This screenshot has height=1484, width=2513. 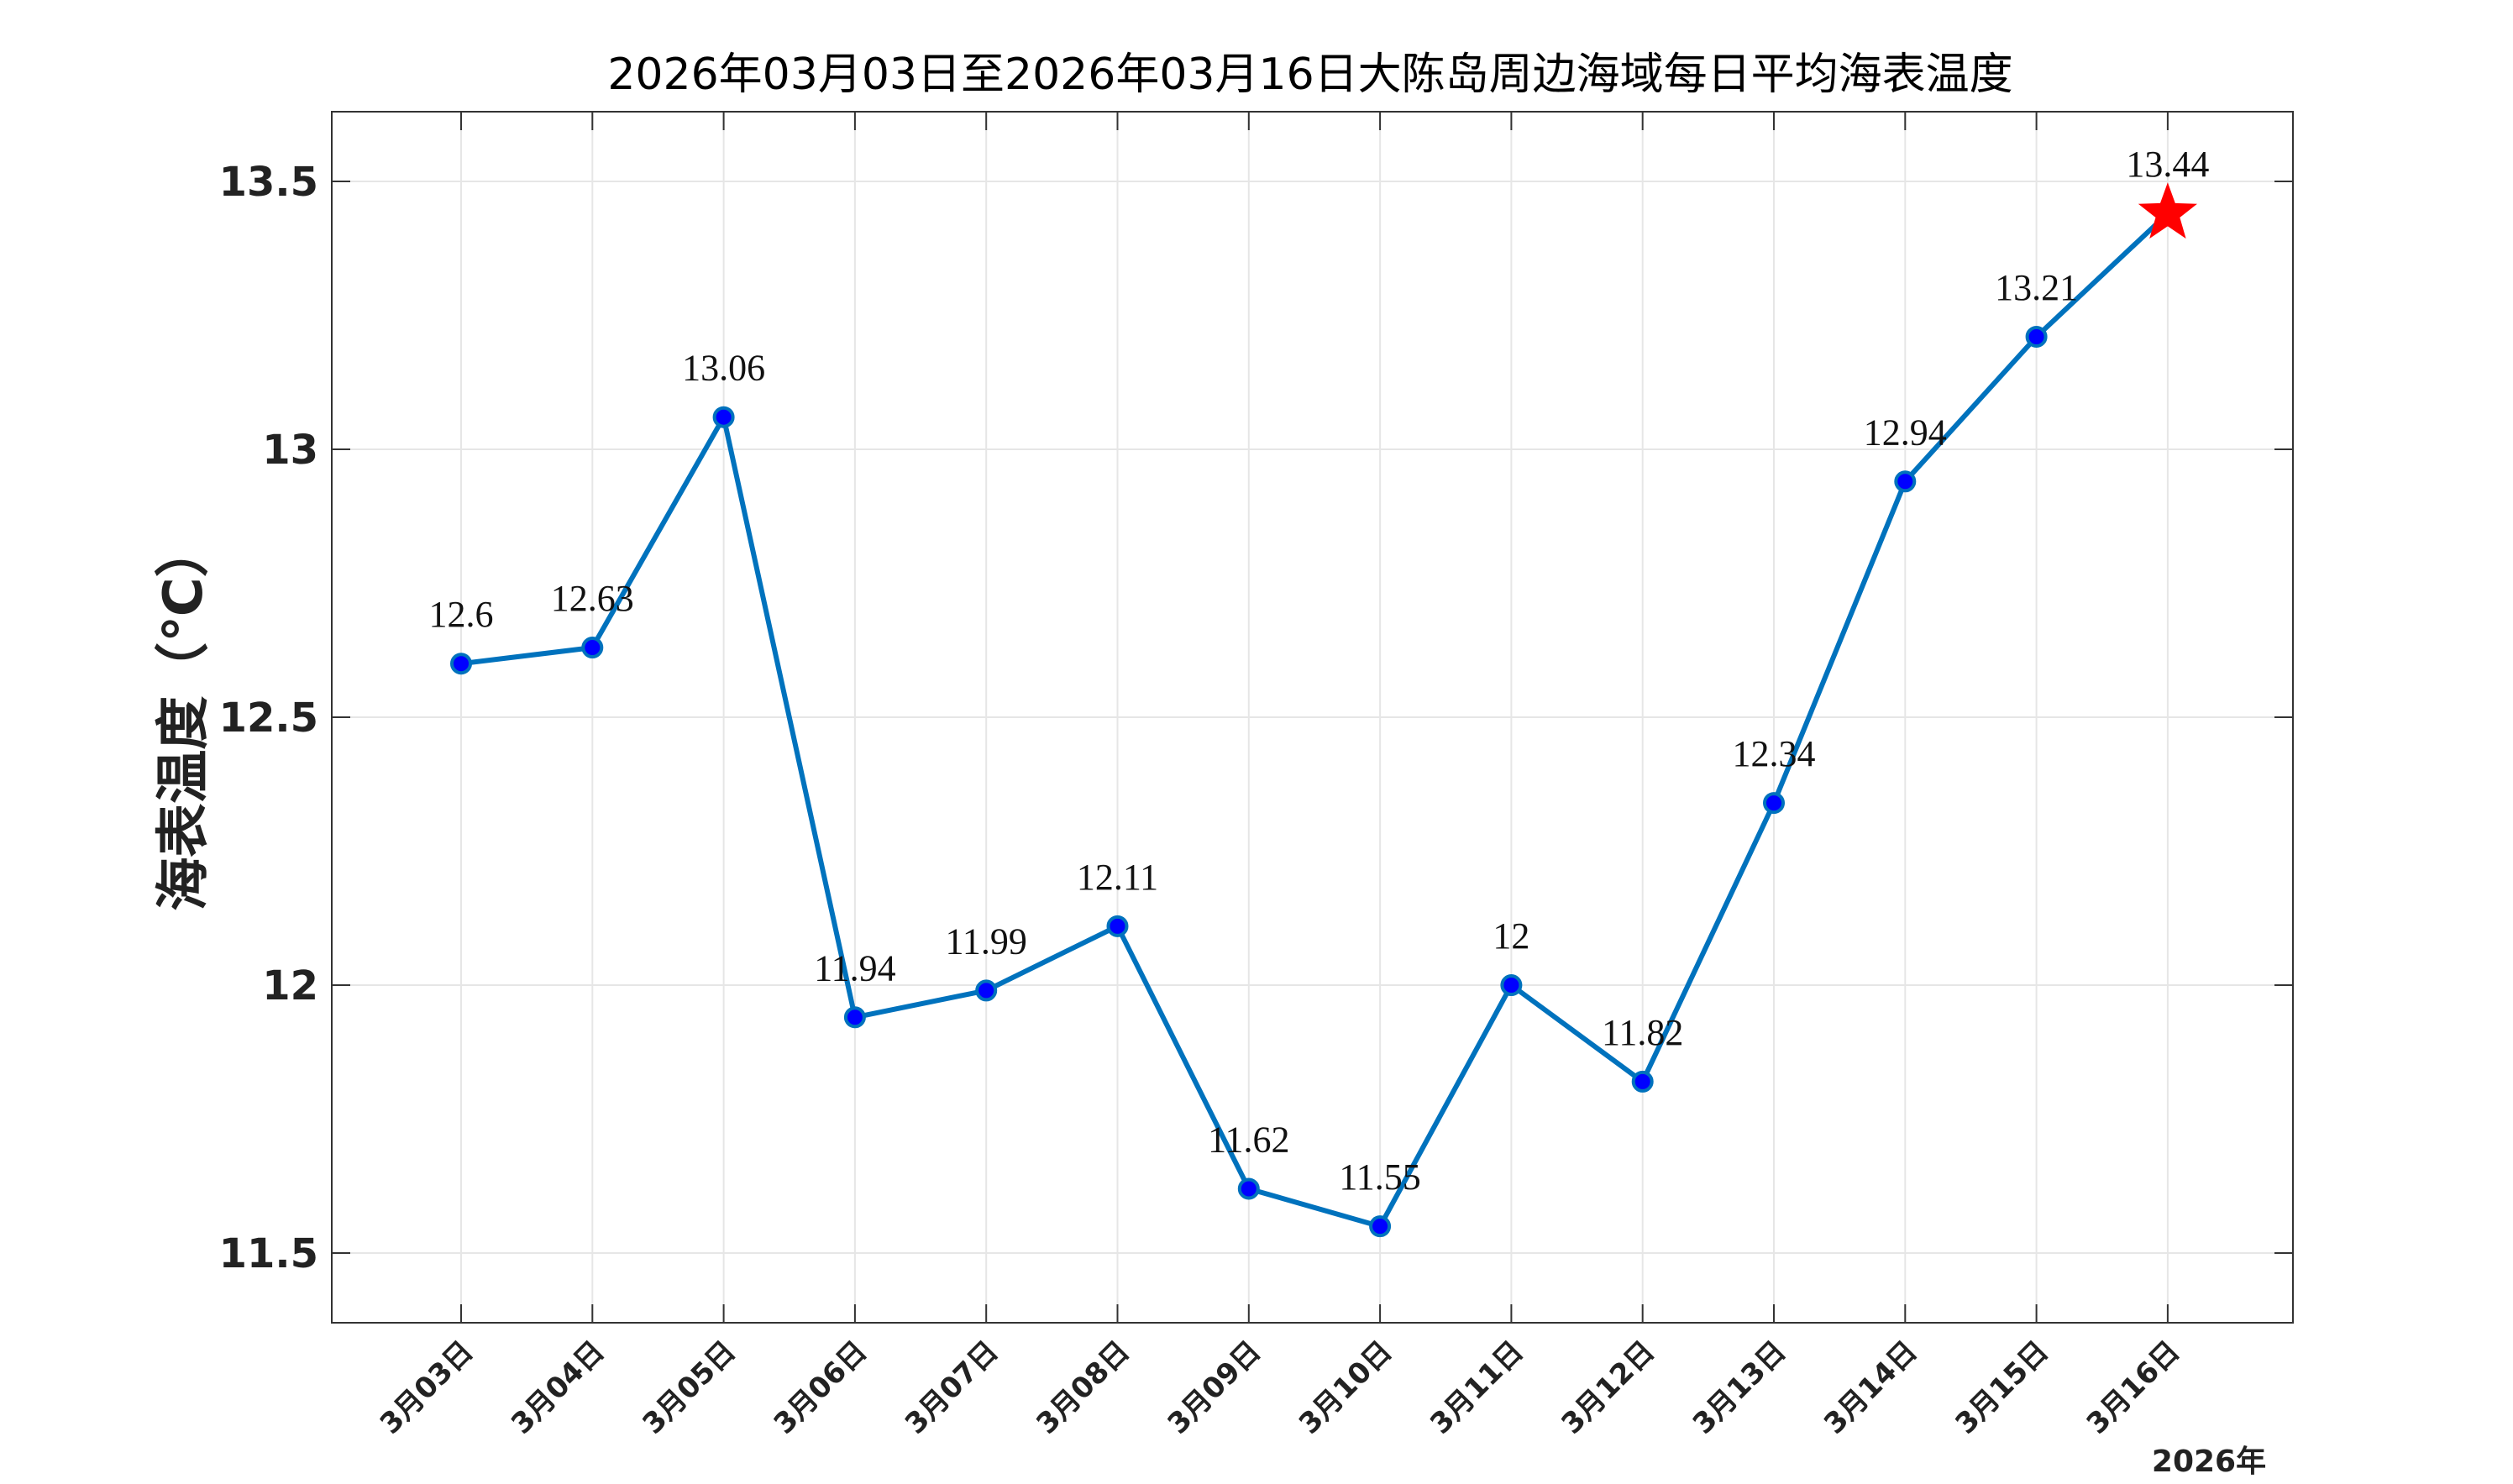 What do you see at coordinates (855, 967) in the screenshot?
I see `data-value-label: 11.94` at bounding box center [855, 967].